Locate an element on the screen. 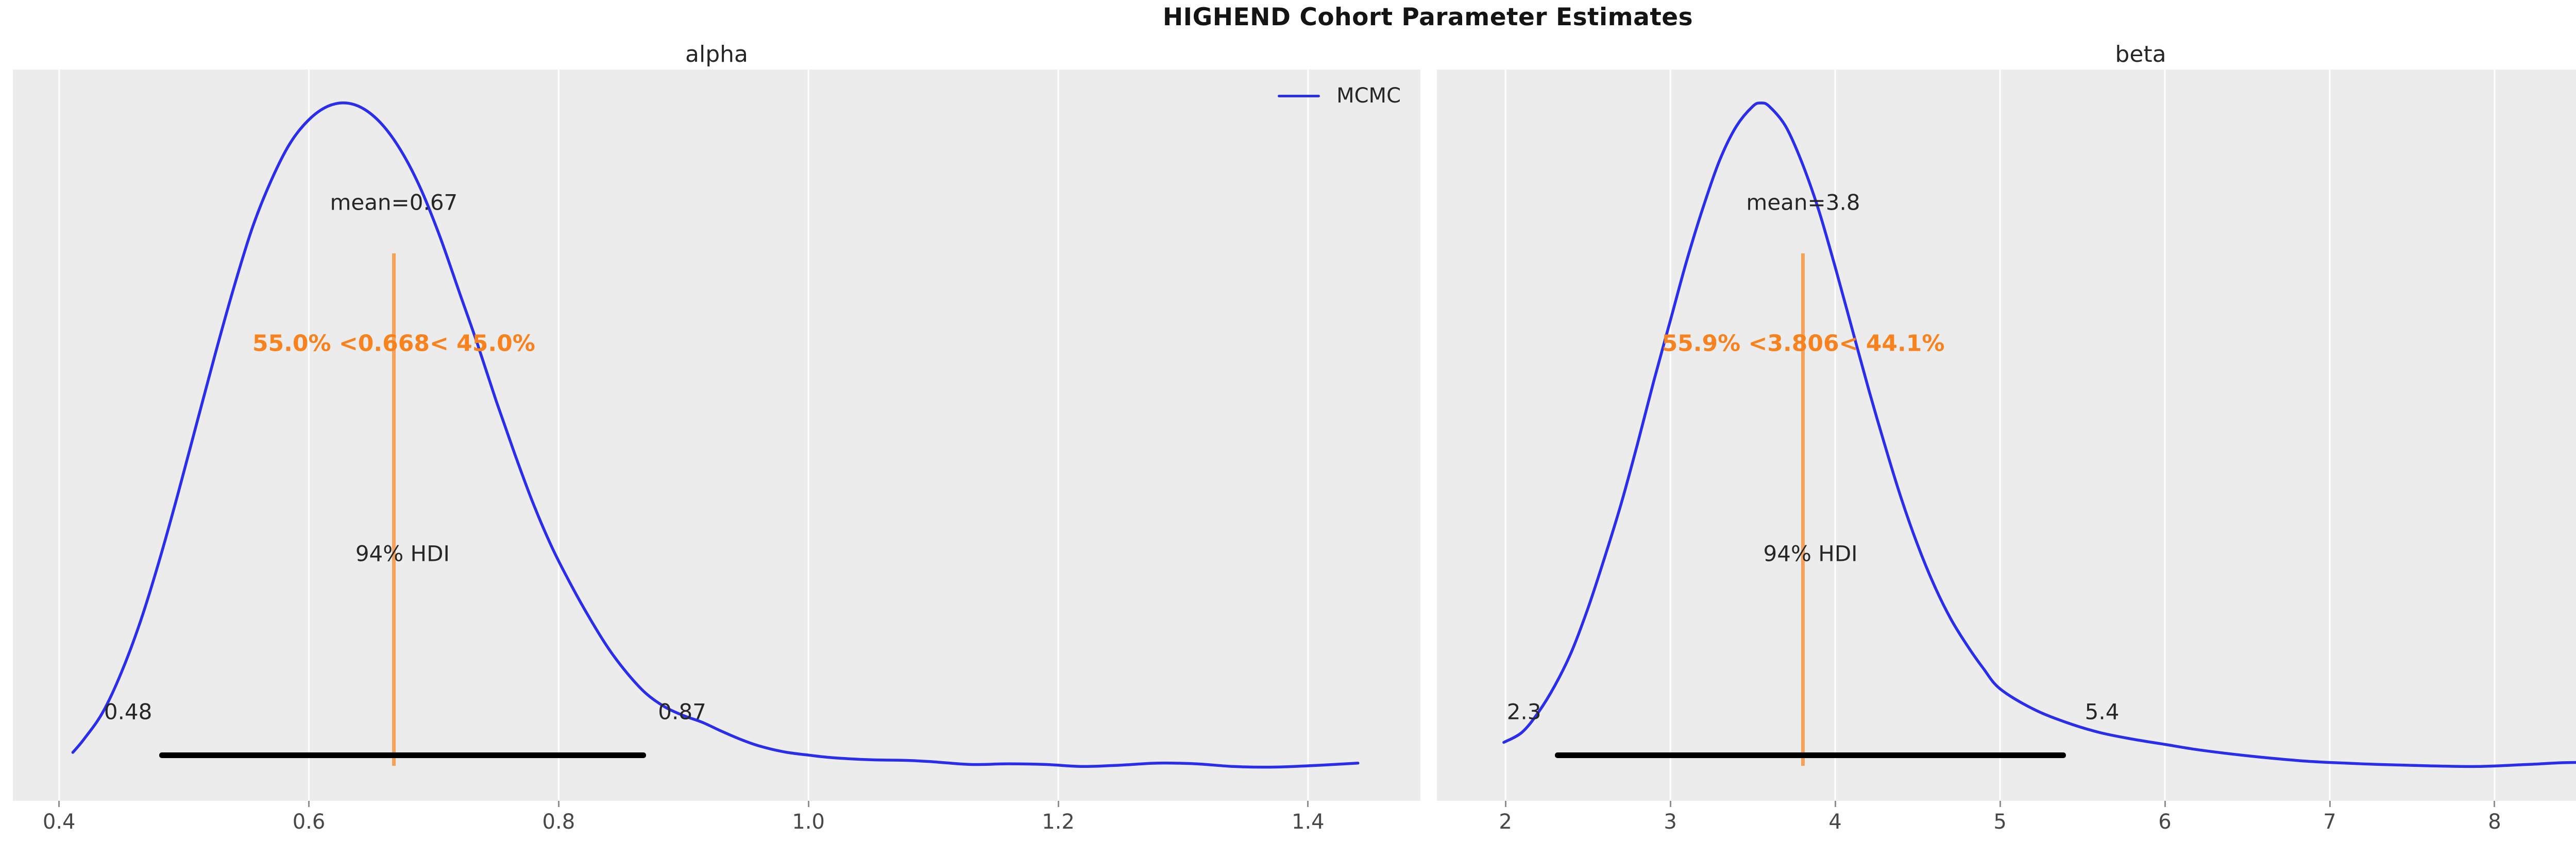 Image resolution: width=2576 pixels, height=841 pixels. alpha-mean-label: mean=0.67 is located at coordinates (394, 202).